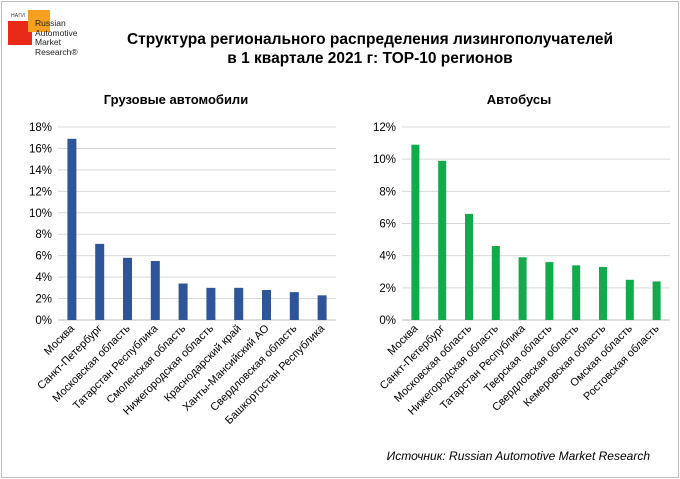 This screenshot has height=479, width=680. What do you see at coordinates (40, 149) in the screenshot?
I see `y-tick-label: 16%` at bounding box center [40, 149].